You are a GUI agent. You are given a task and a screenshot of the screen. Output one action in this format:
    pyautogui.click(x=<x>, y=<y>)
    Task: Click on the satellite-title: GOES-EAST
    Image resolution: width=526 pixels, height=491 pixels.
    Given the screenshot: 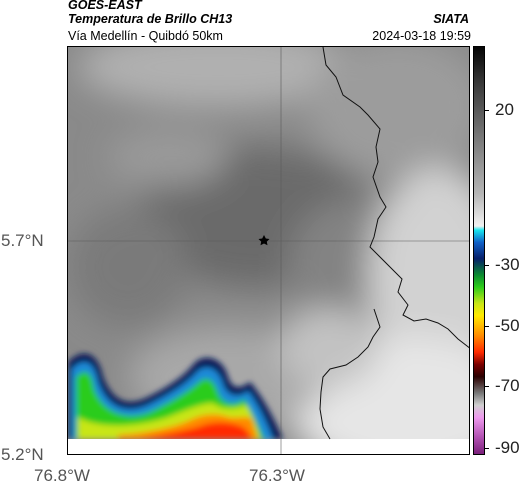 What is the action you would take?
    pyautogui.click(x=105, y=6)
    